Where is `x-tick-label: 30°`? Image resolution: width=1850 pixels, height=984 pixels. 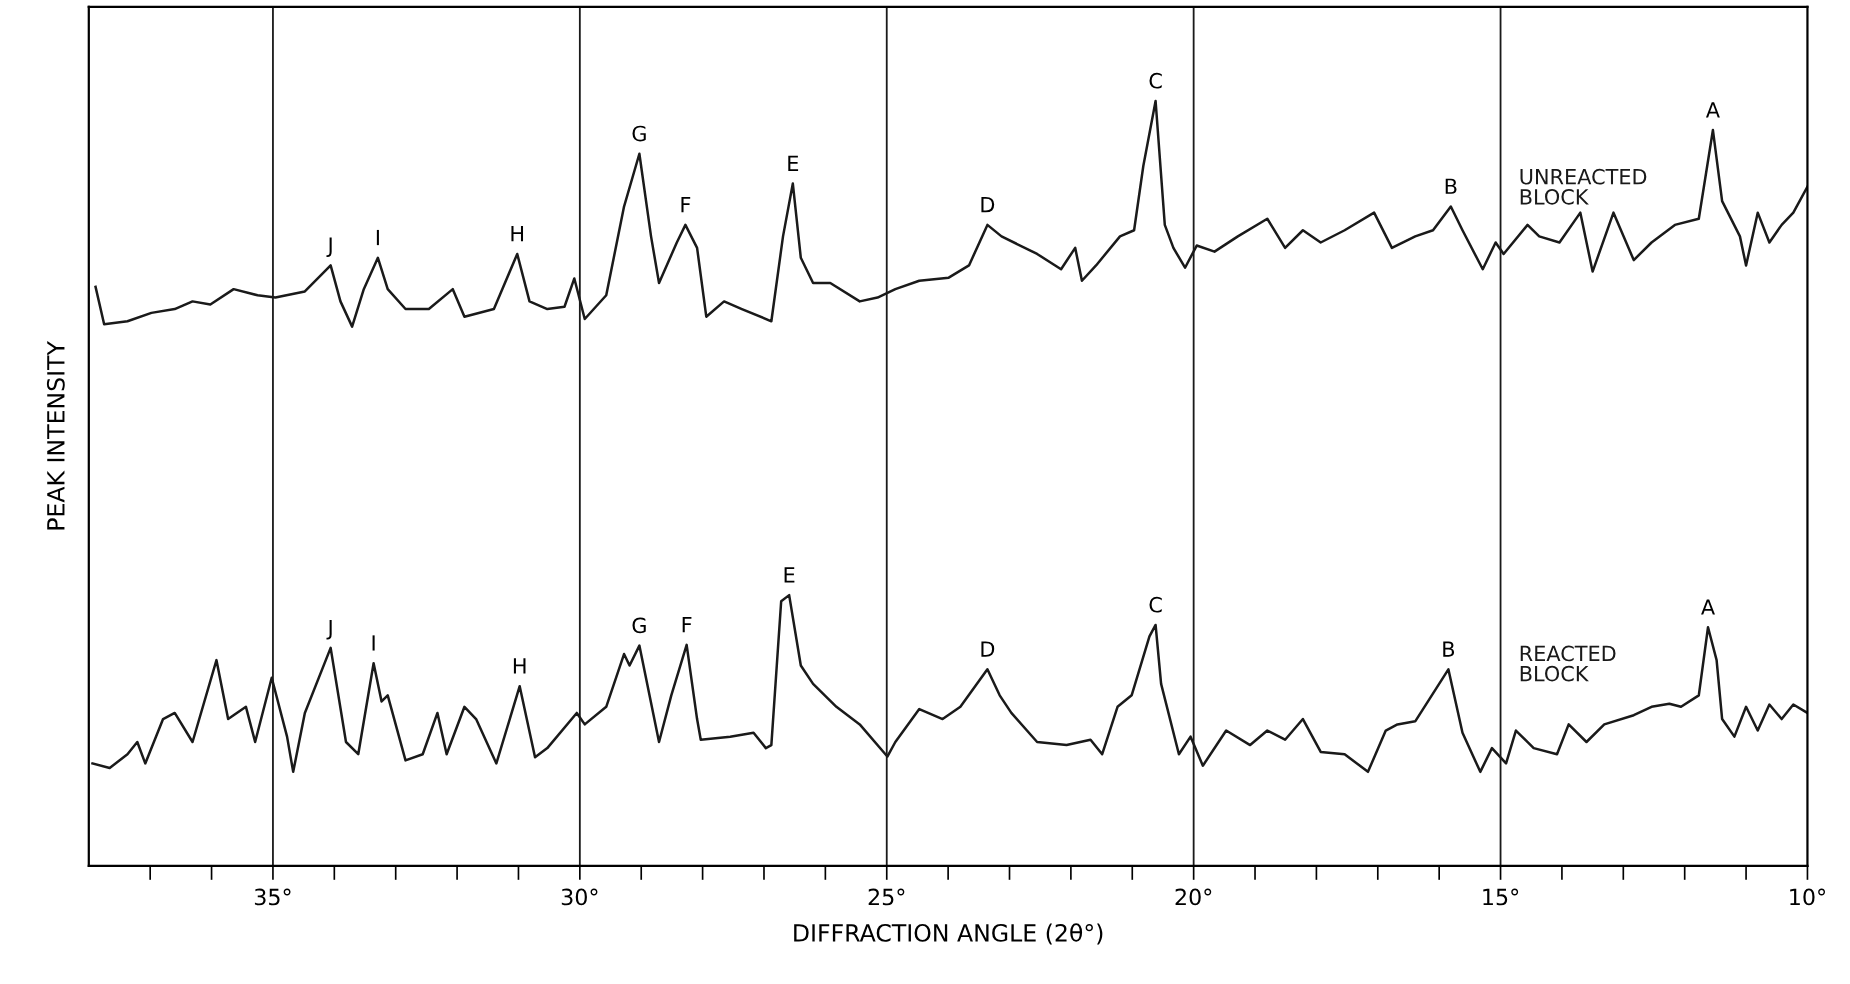 x-tick-label: 30° is located at coordinates (579, 897).